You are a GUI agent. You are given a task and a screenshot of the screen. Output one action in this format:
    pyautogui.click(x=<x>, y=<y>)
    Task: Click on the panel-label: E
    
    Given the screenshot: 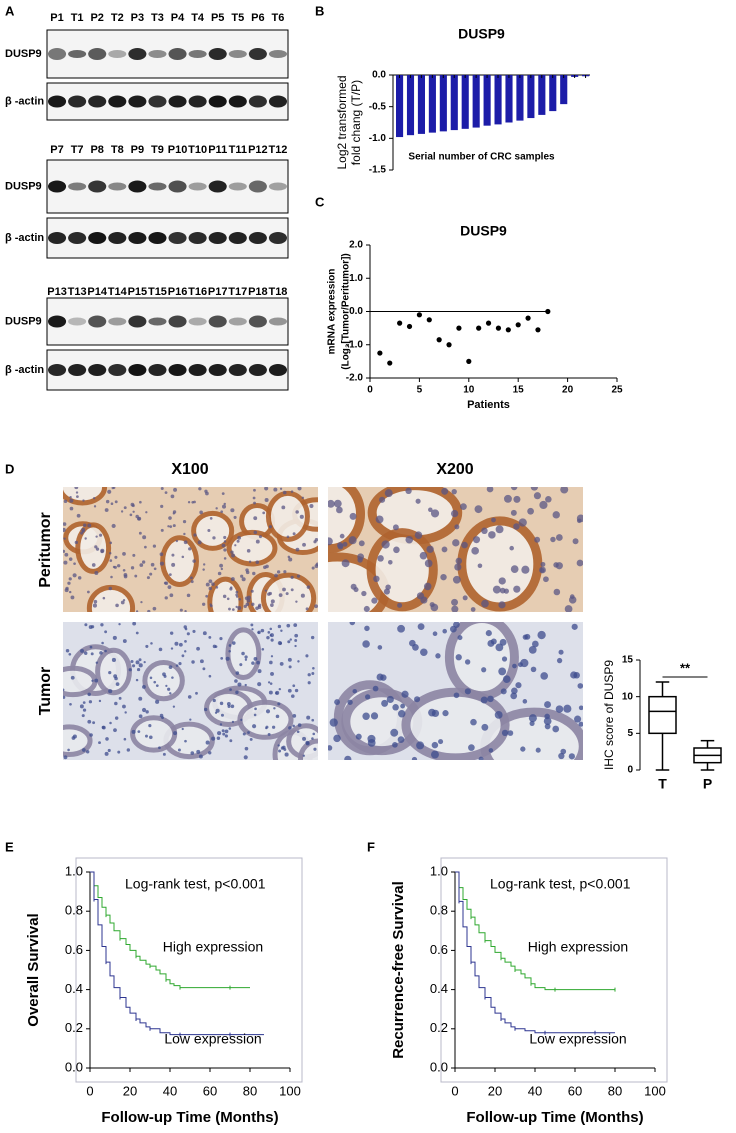 What is the action you would take?
    pyautogui.click(x=9, y=846)
    